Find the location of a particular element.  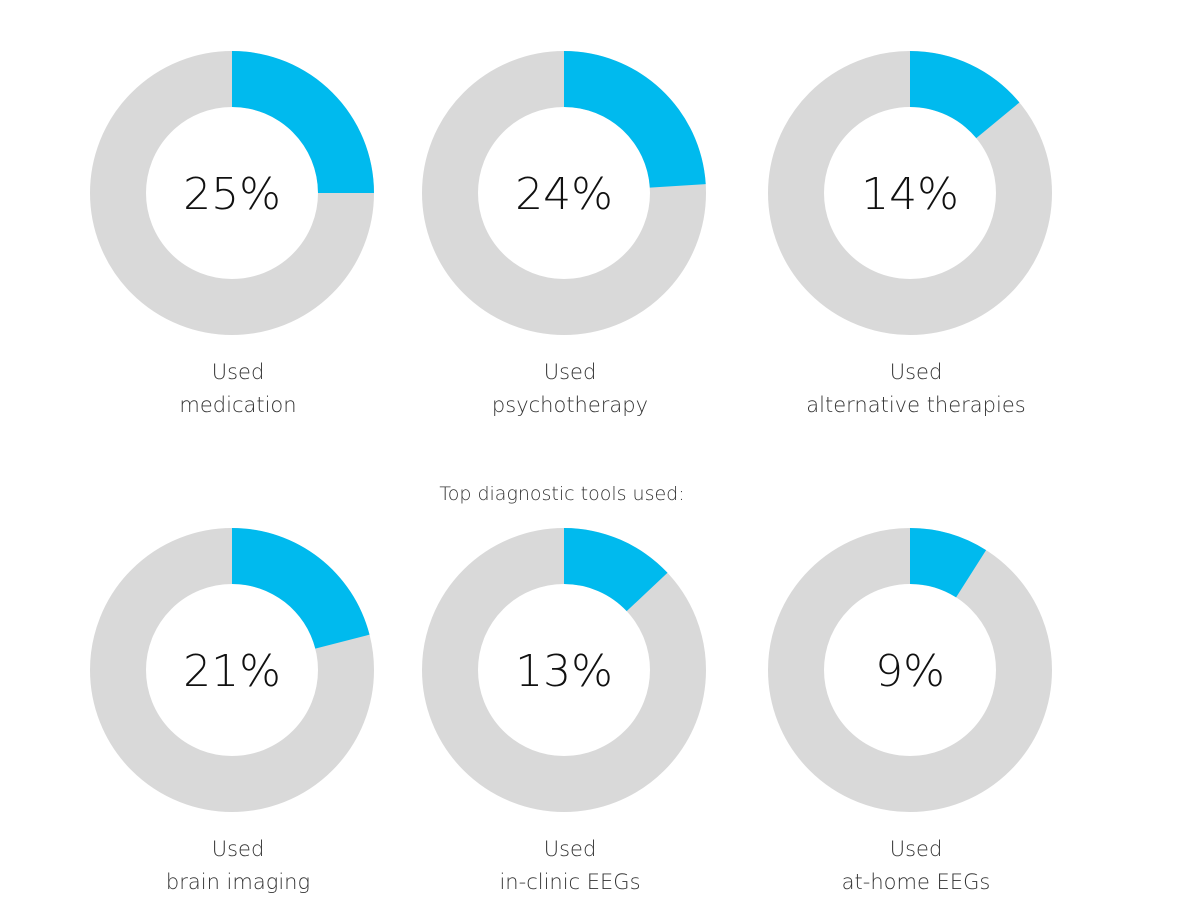

donut-caption-line2-2: alternative therapies is located at coordinates (915, 405).